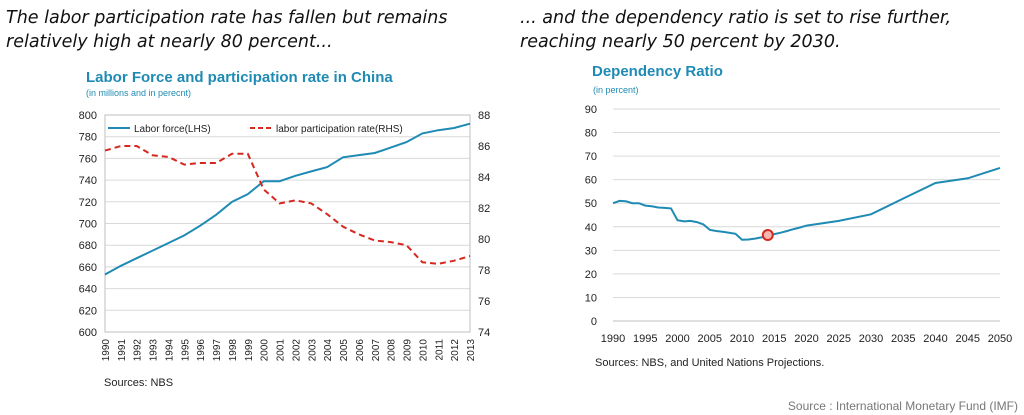 This screenshot has width=1024, height=415. Describe the element at coordinates (471, 350) in the screenshot. I see `x-tick-label: 2013` at that location.